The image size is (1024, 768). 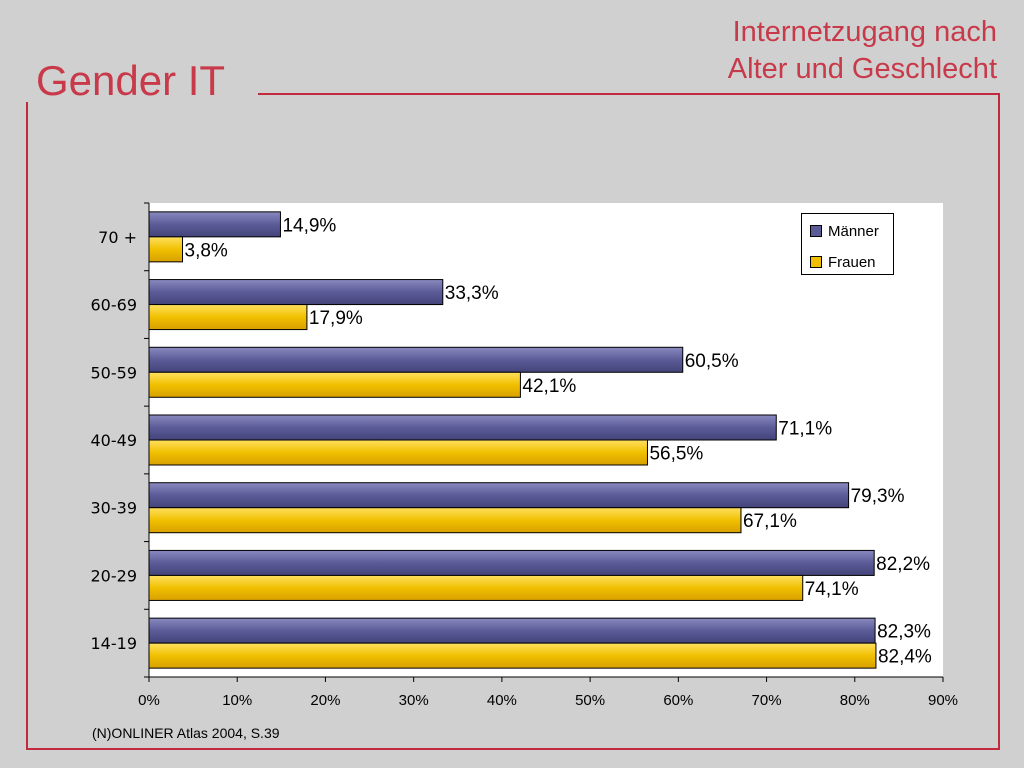 What do you see at coordinates (767, 700) in the screenshot?
I see `x-tick-label: 70%` at bounding box center [767, 700].